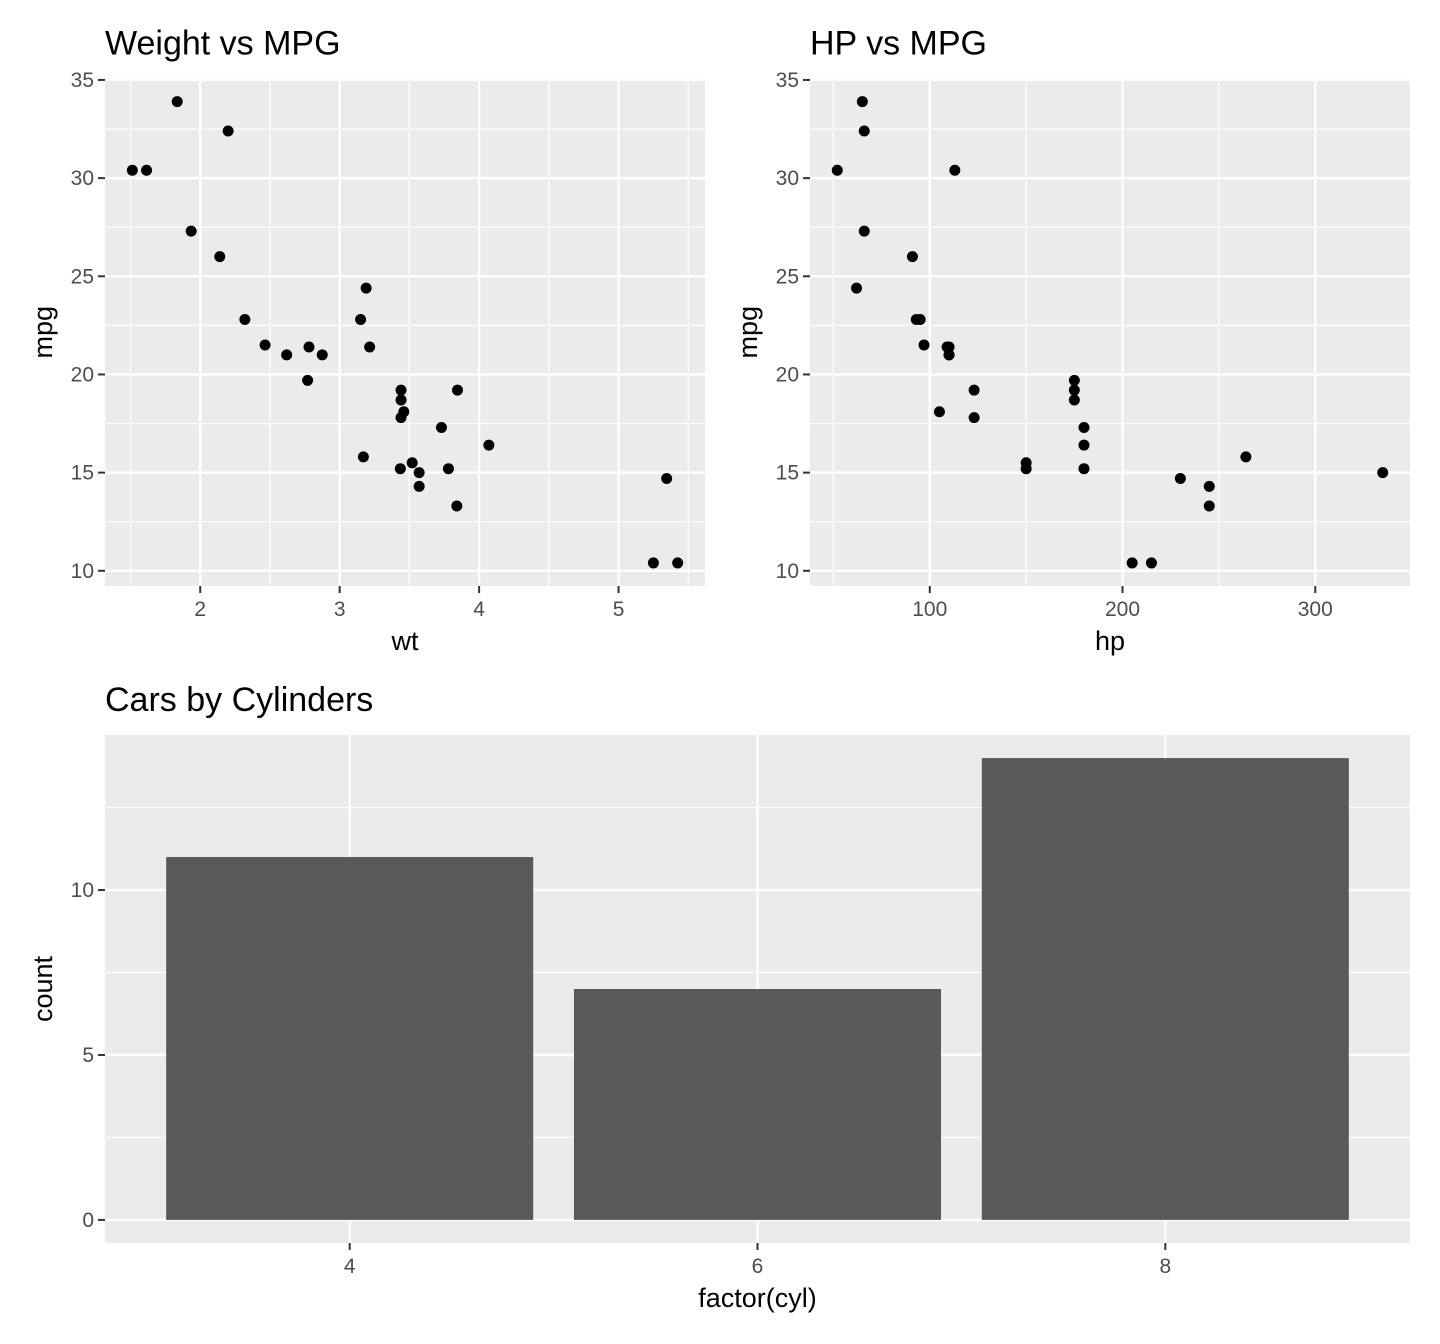 Image resolution: width=1440 pixels, height=1344 pixels. What do you see at coordinates (1165, 1266) in the screenshot?
I see `x-tick-label: 8` at bounding box center [1165, 1266].